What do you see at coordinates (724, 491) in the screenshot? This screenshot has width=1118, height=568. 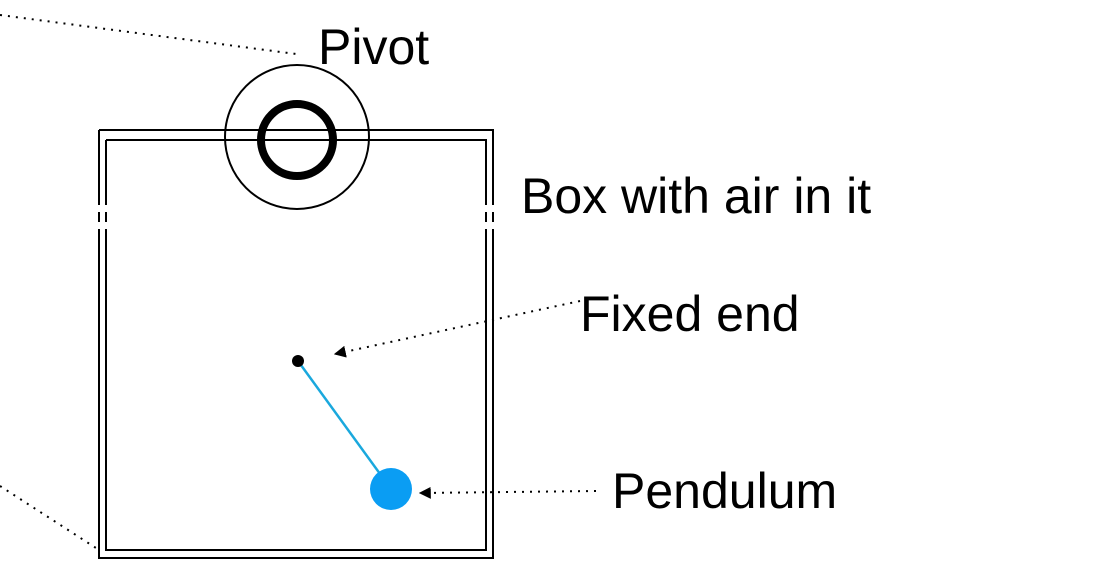 I see `pendulum-label: Pendulum` at bounding box center [724, 491].